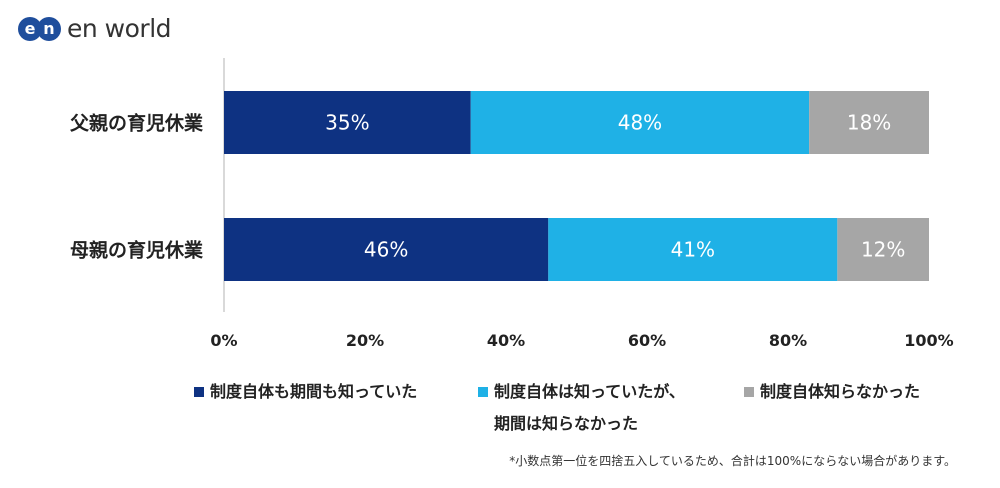 The width and height of the screenshot is (1000, 488). What do you see at coordinates (119, 28) in the screenshot?
I see `logo-text: en world` at bounding box center [119, 28].